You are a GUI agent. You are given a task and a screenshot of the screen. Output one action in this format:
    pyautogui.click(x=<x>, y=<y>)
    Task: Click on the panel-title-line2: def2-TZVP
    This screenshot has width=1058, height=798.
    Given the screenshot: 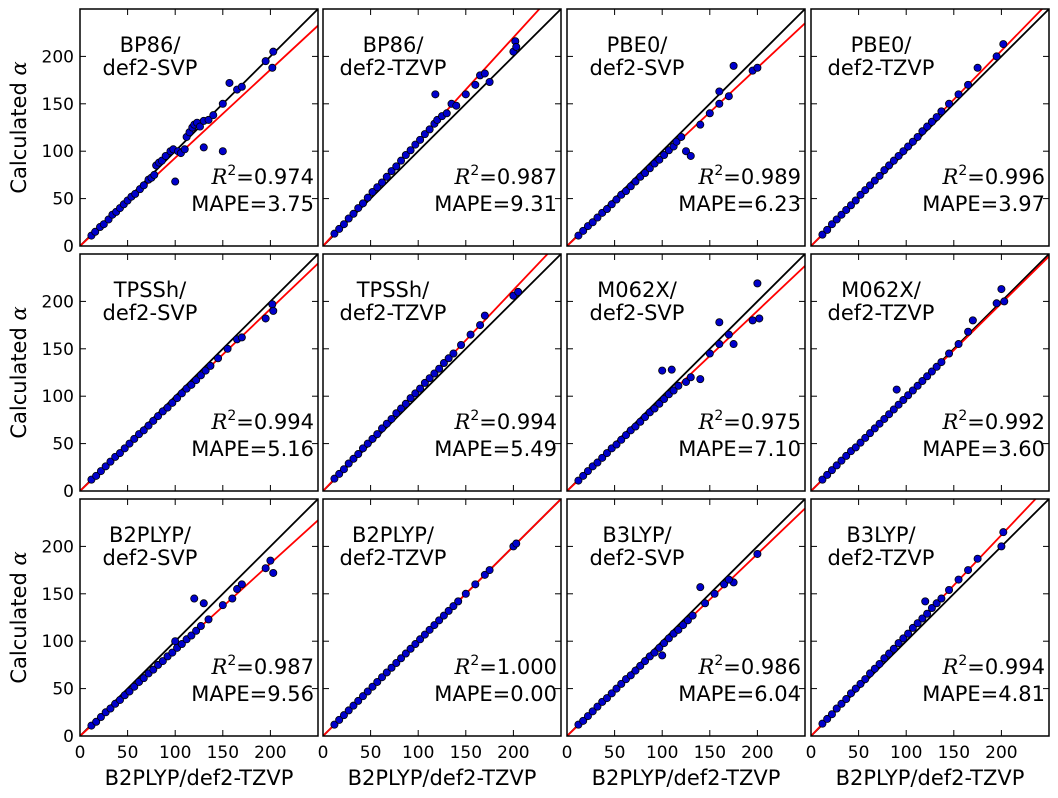 What is the action you would take?
    pyautogui.click(x=881, y=68)
    